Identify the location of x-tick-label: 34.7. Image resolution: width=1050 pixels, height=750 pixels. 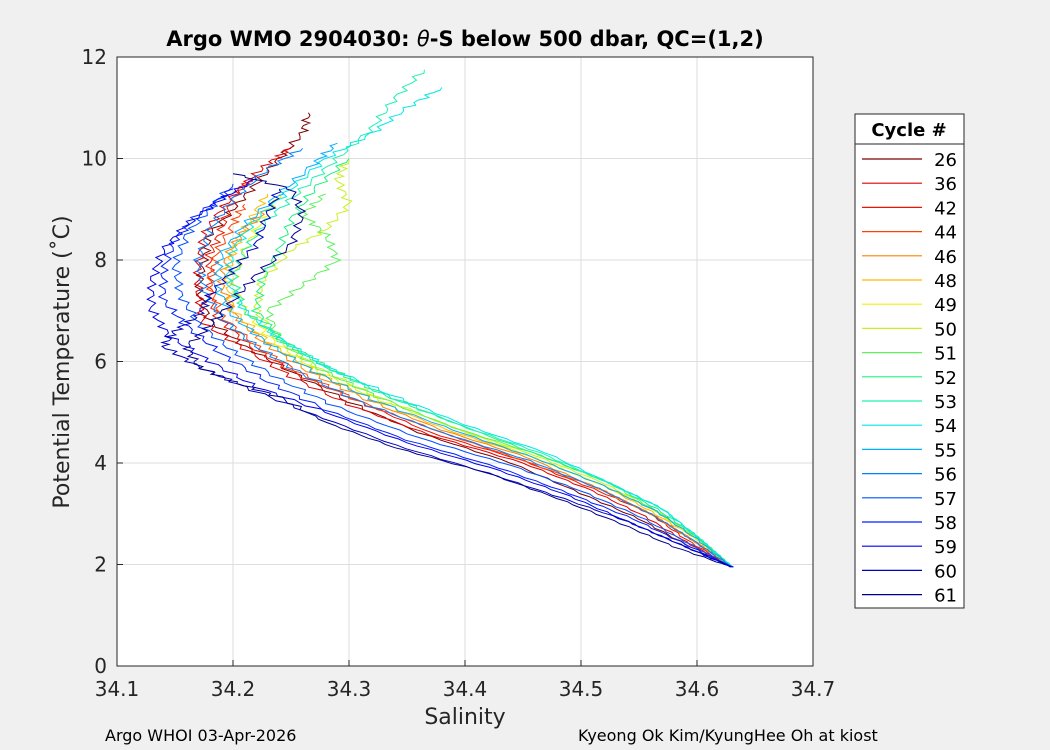
(813, 689).